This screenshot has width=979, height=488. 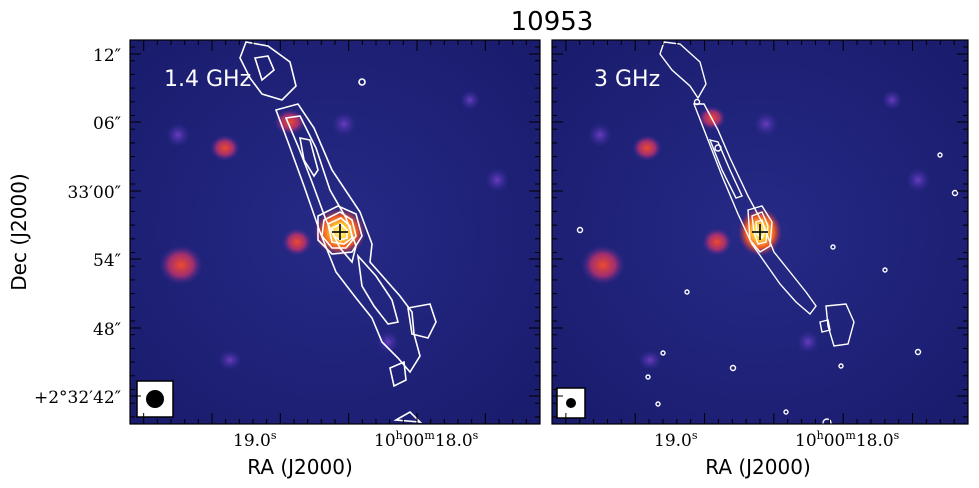 I want to click on figure-title: 10953, so click(x=552, y=22).